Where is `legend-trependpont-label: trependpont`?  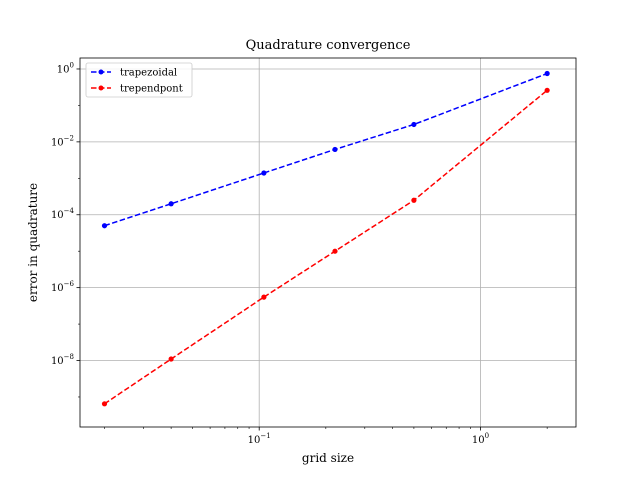
legend-trependpont-label: trependpont is located at coordinates (151, 89).